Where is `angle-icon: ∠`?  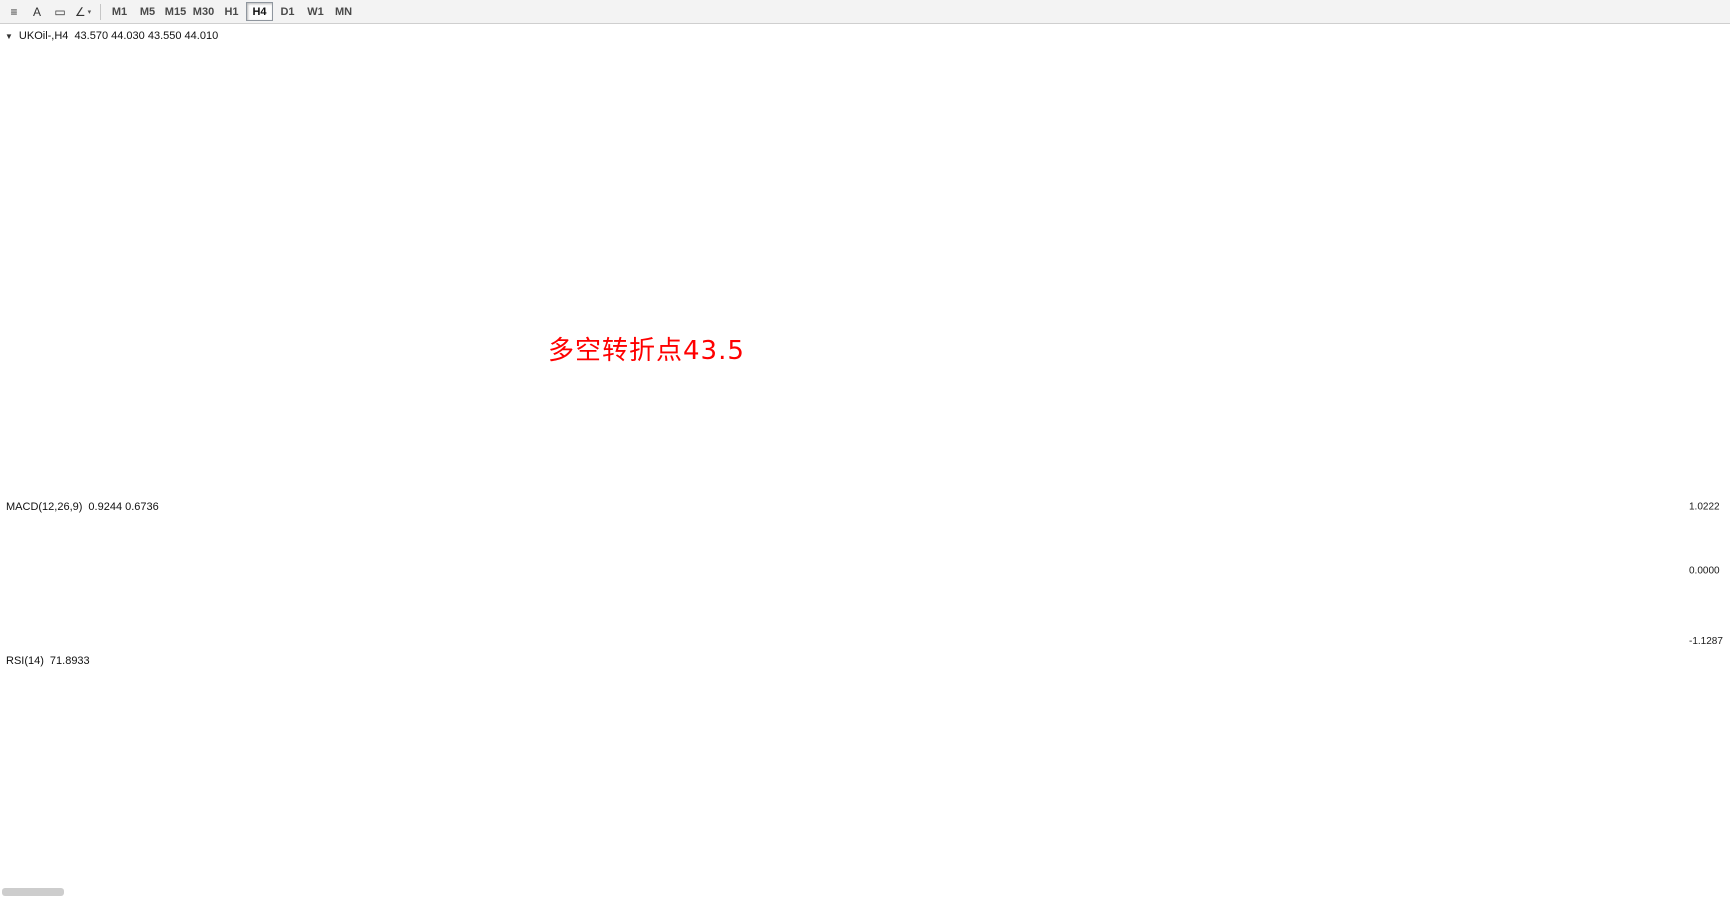 angle-icon: ∠ is located at coordinates (80, 11).